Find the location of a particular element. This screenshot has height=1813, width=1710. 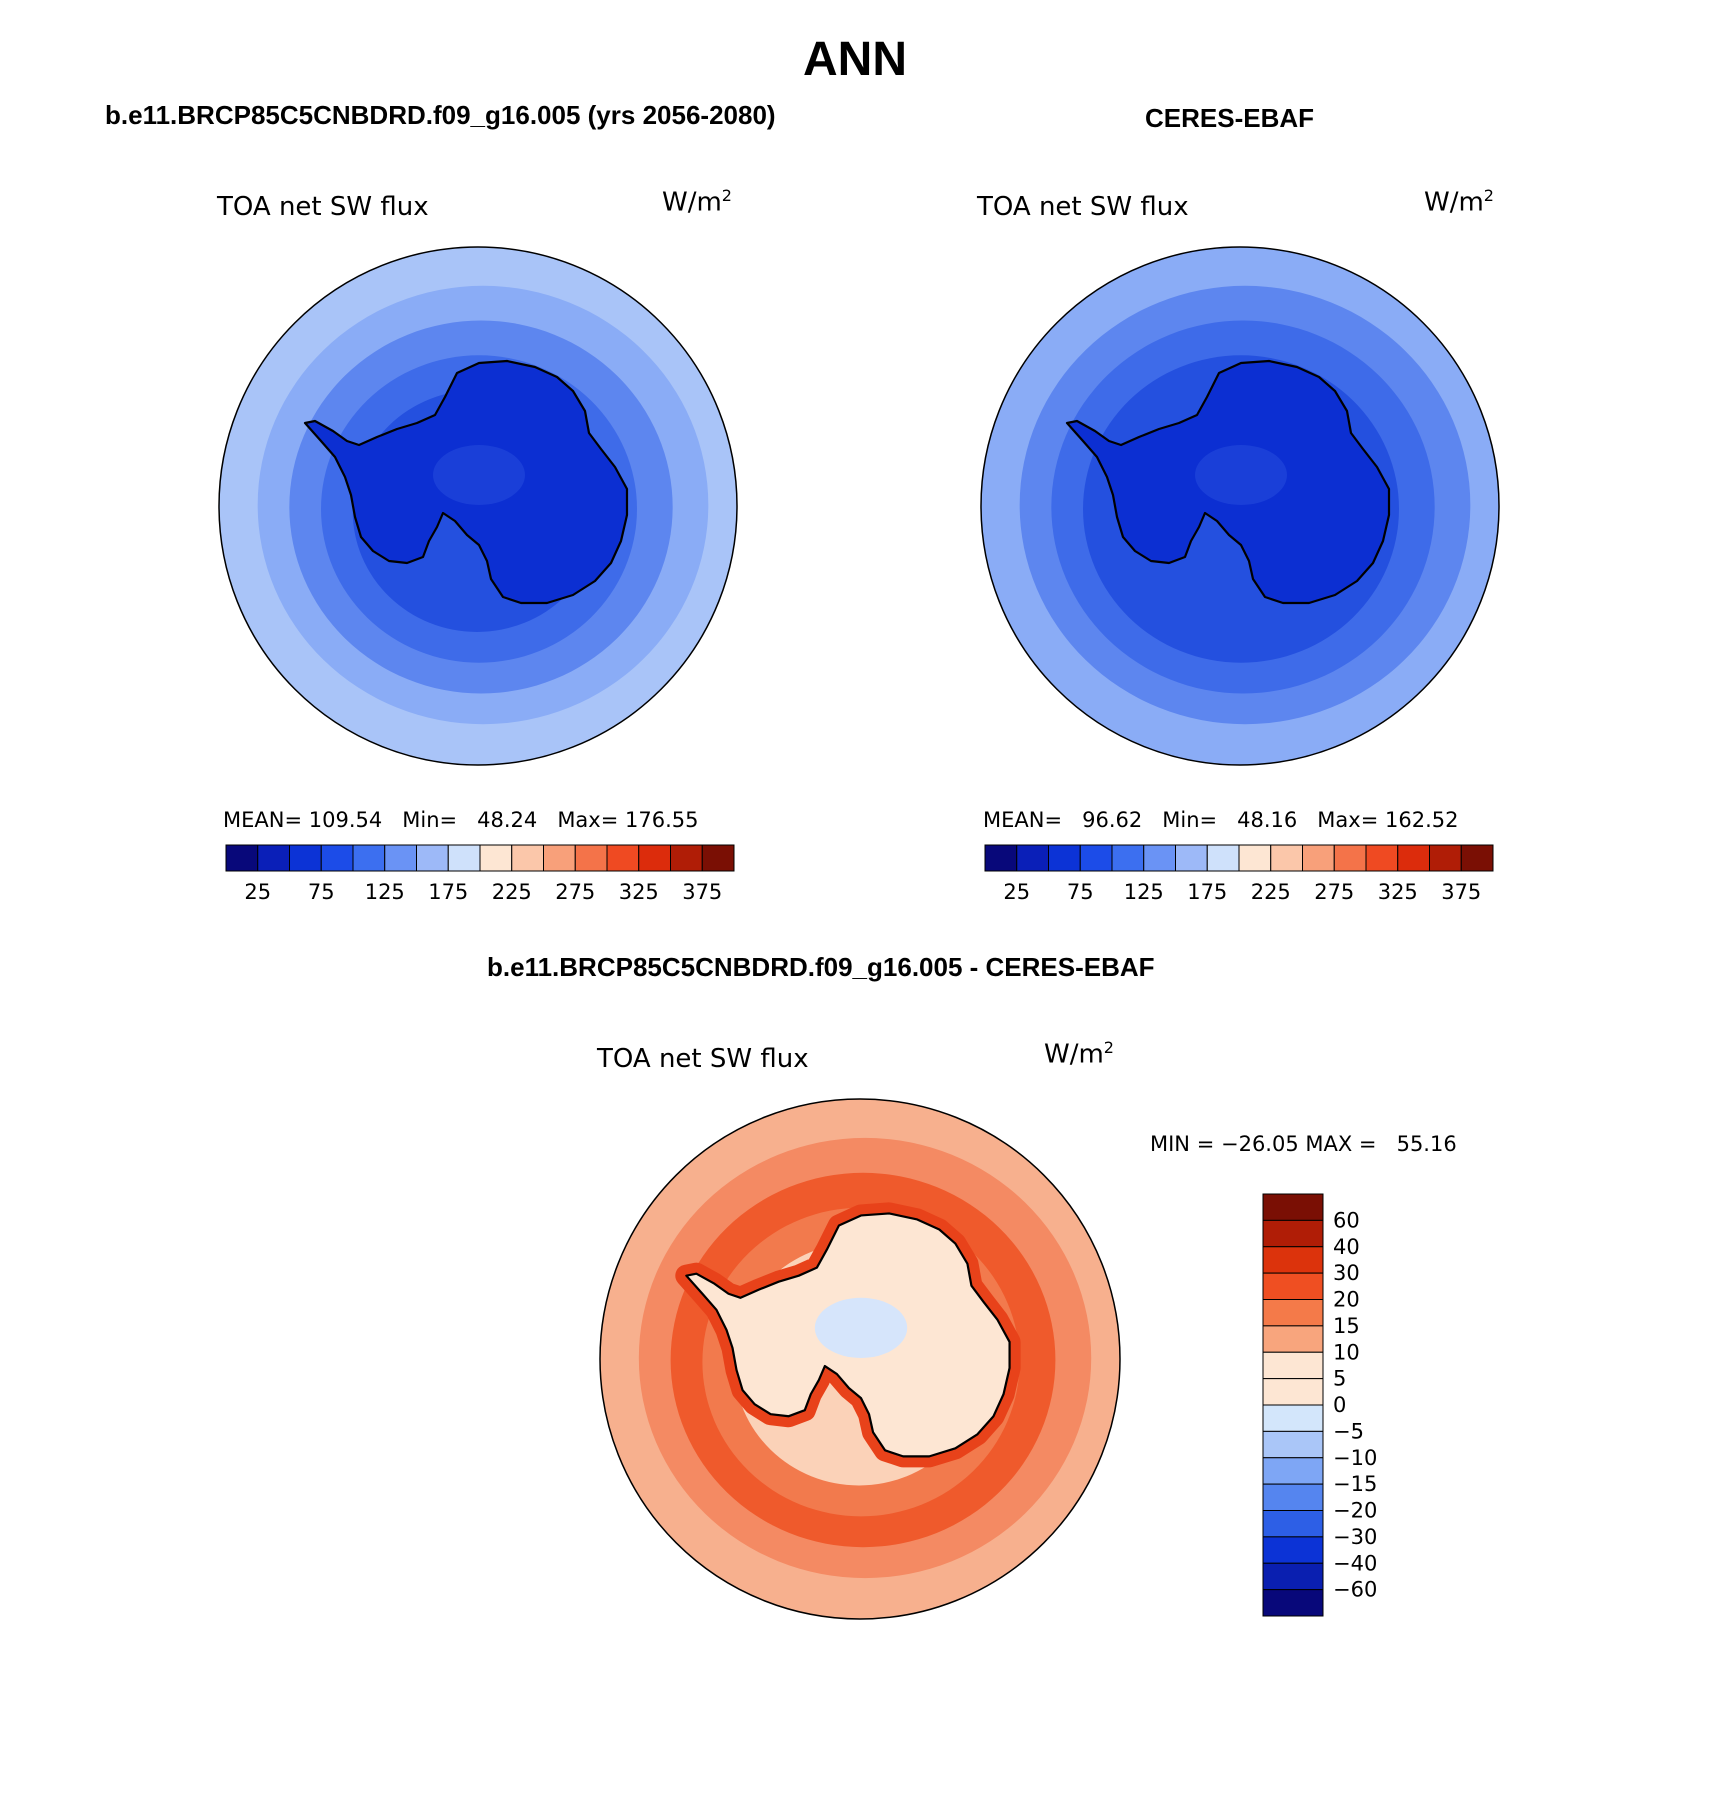

panel-2-case-title: CERES-EBAF is located at coordinates (1230, 118).